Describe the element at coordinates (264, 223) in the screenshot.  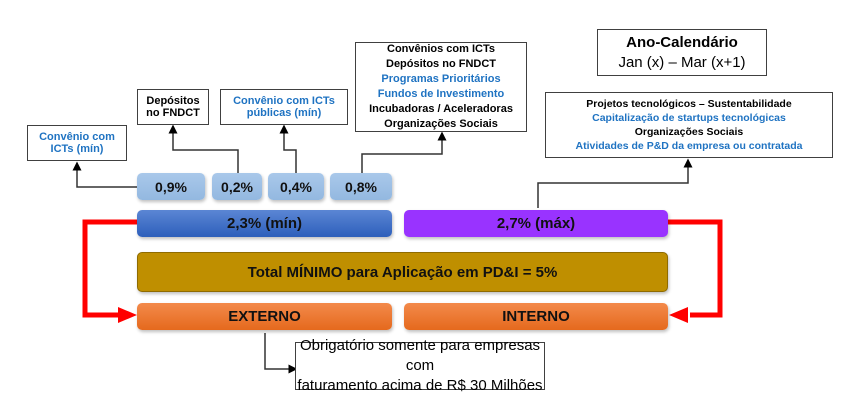
I see `external-min-bar: 2,3% (mín)` at that location.